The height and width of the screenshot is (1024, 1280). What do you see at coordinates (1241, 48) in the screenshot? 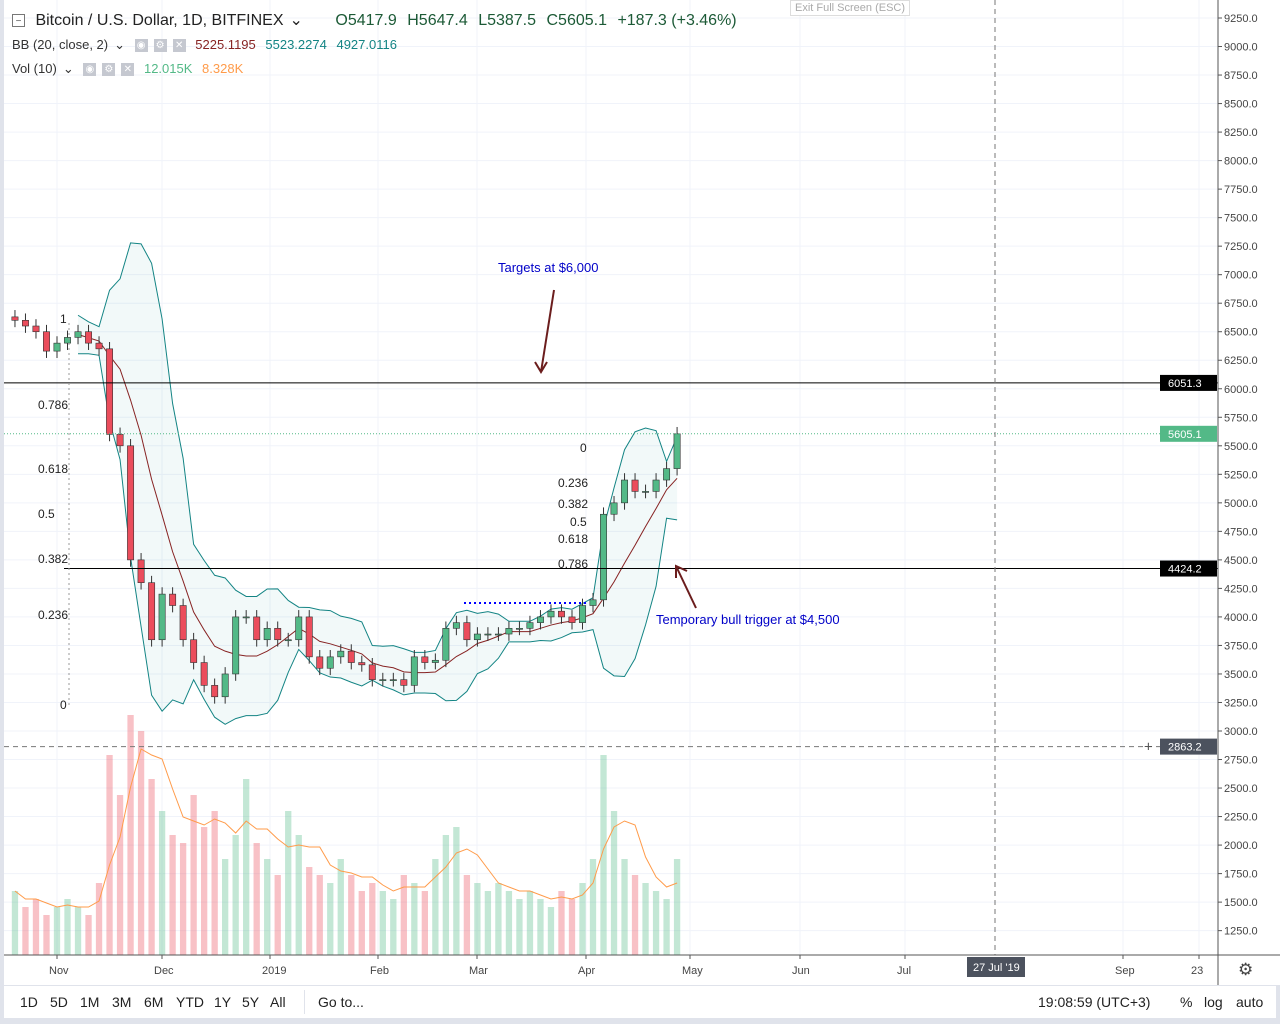
I see `price-tick-label: 9000.0` at bounding box center [1241, 48].